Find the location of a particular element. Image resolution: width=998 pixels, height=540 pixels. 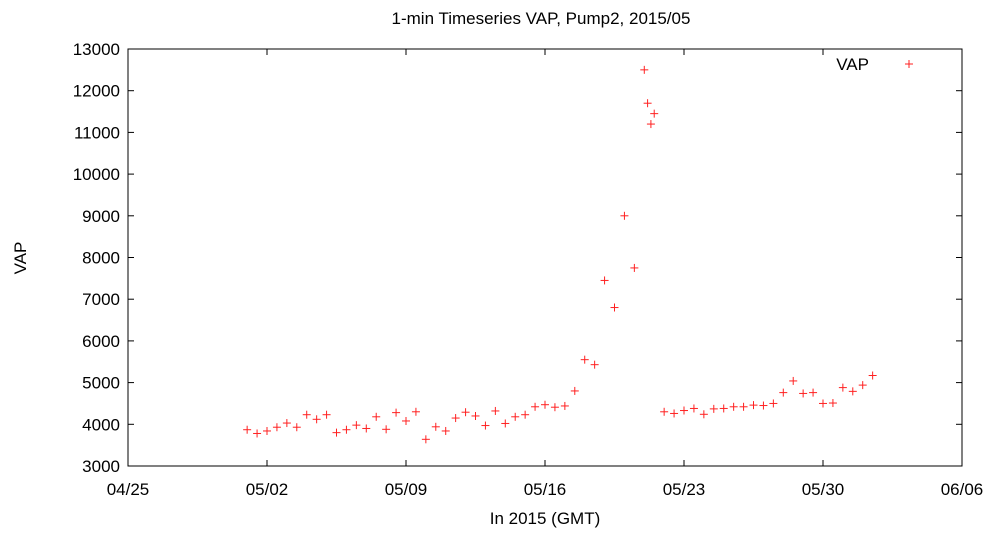

x-axis-label: In 2015 (GMT) is located at coordinates (545, 518).